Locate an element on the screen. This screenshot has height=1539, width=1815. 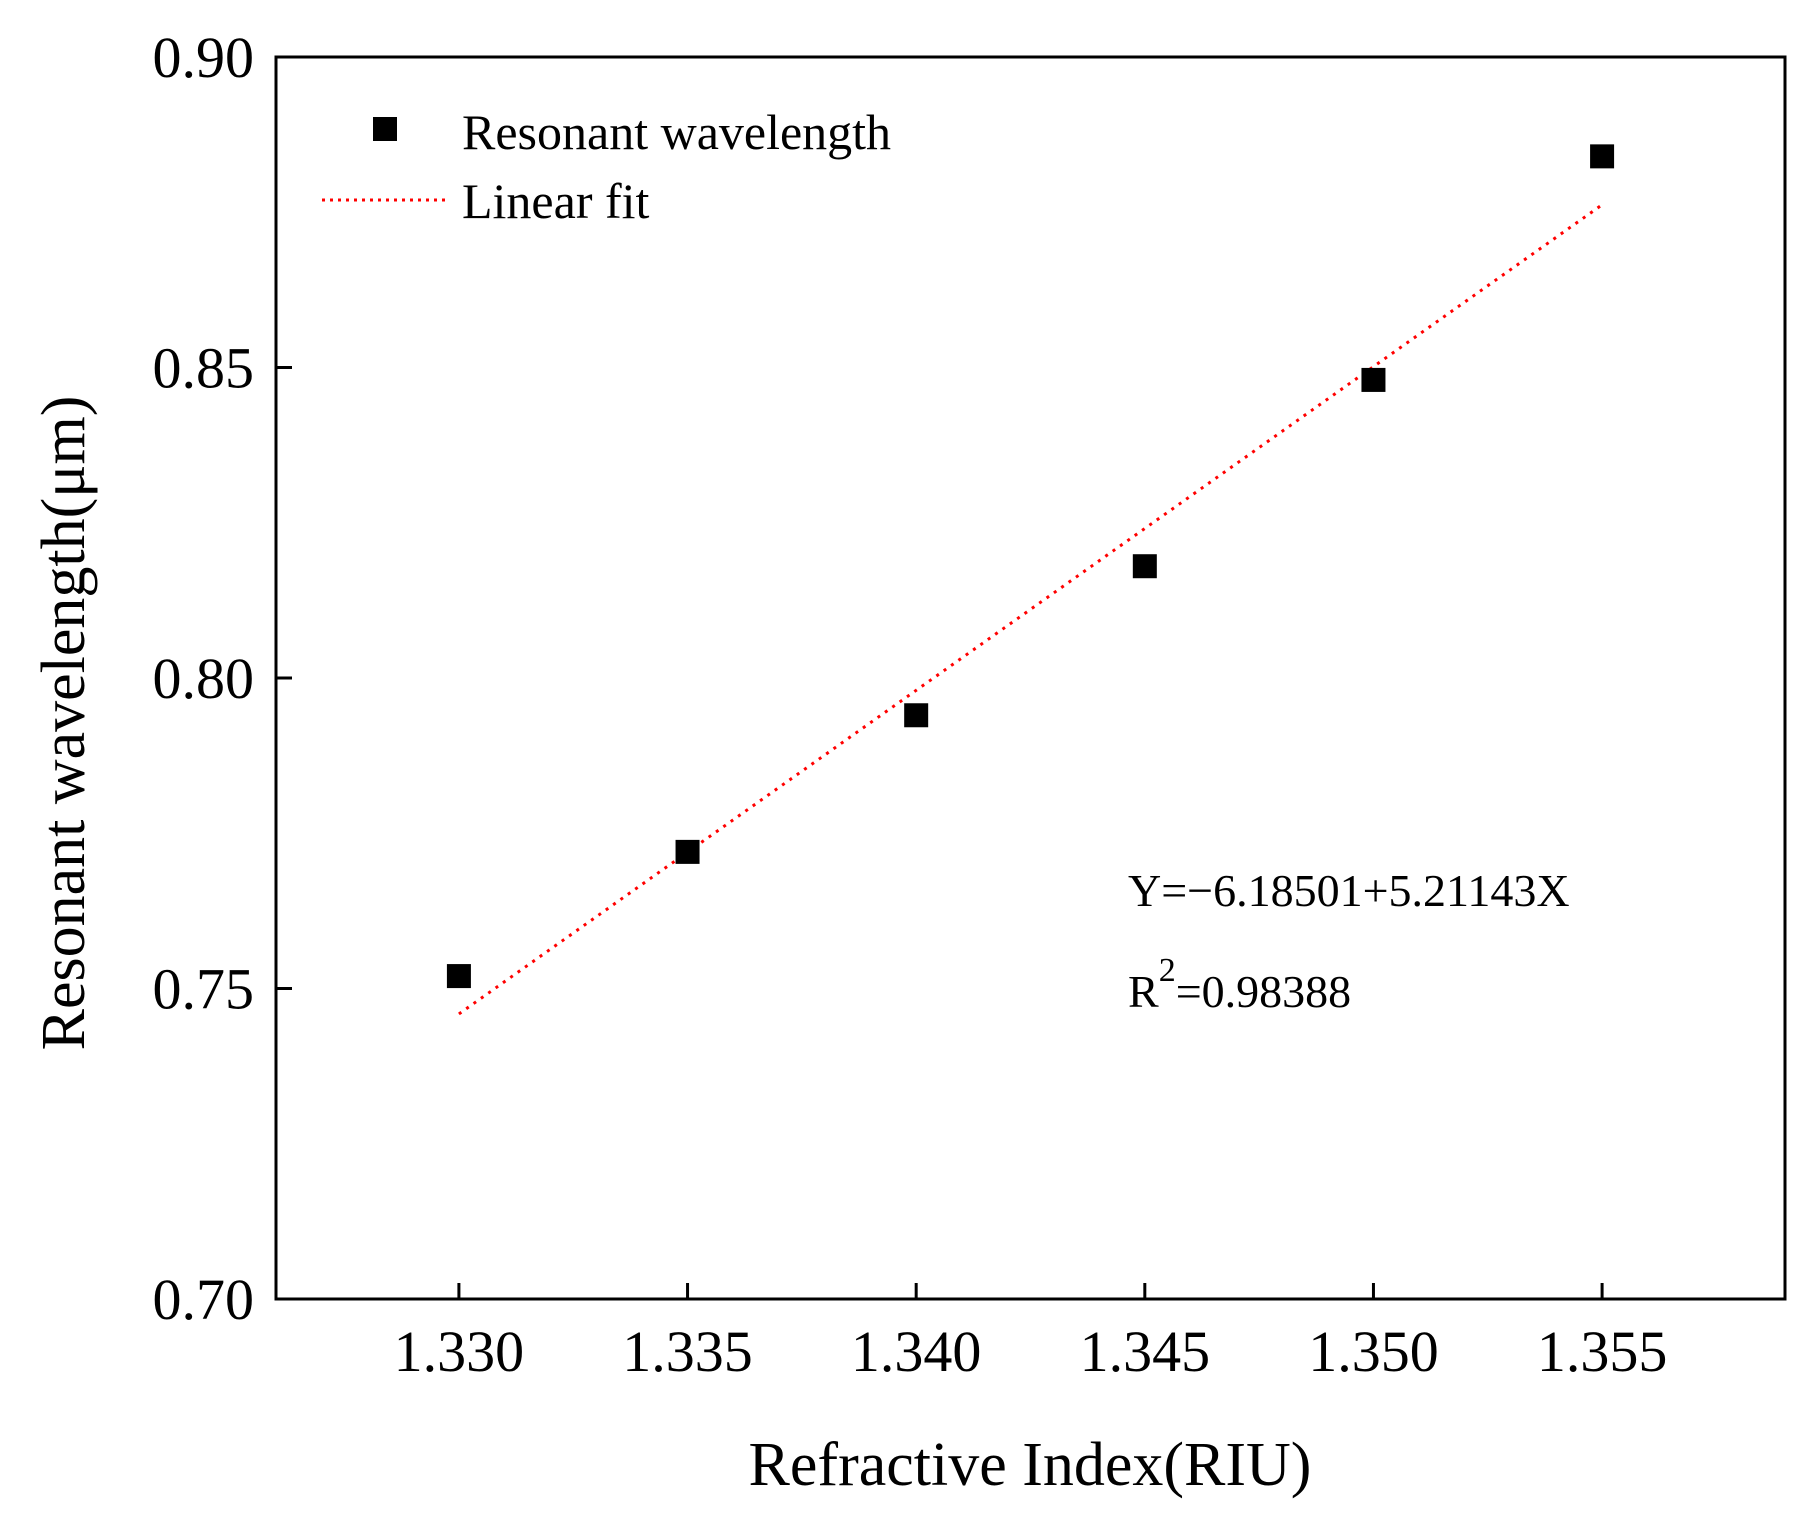
legend-label-resonant-wavelength: Resonant wavelength is located at coordinates (676, 132).